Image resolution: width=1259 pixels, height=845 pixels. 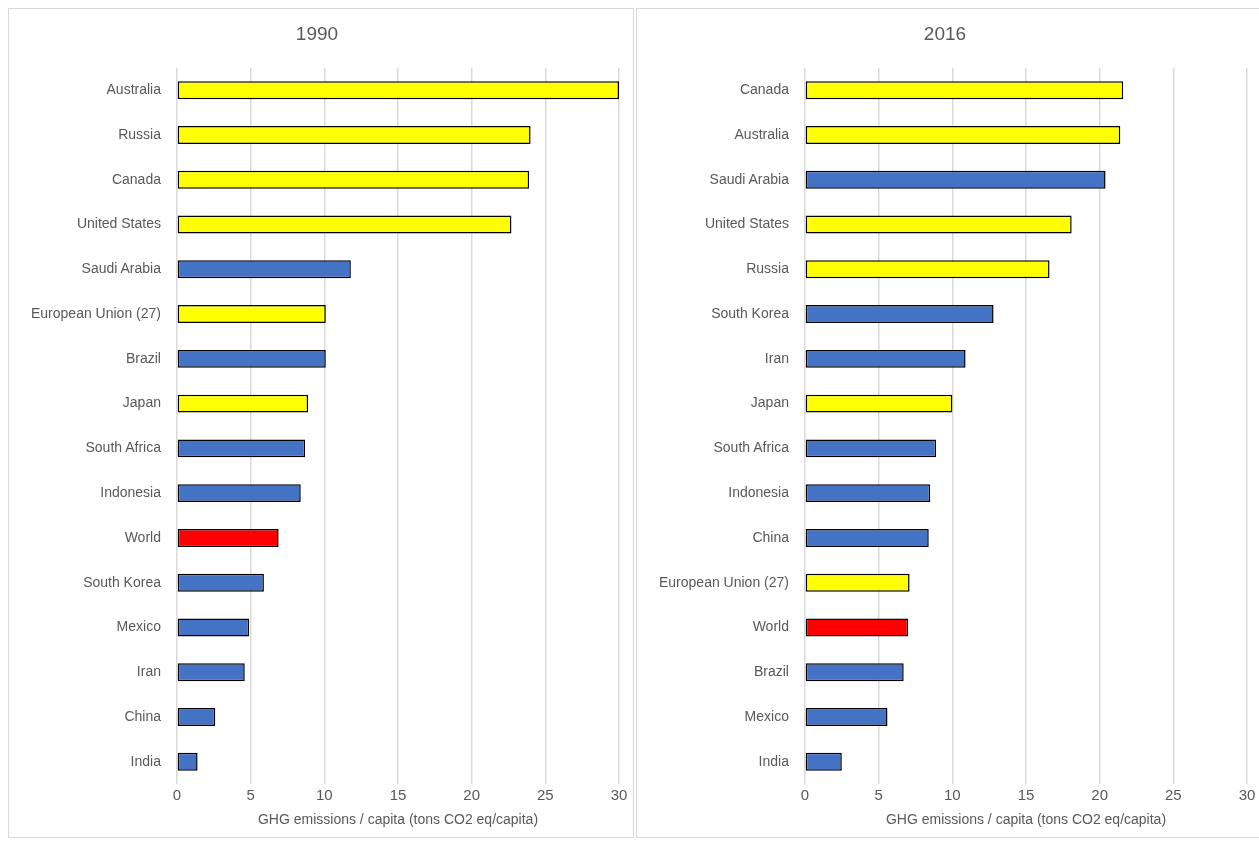 What do you see at coordinates (317, 33) in the screenshot?
I see `chart-title: 1990` at bounding box center [317, 33].